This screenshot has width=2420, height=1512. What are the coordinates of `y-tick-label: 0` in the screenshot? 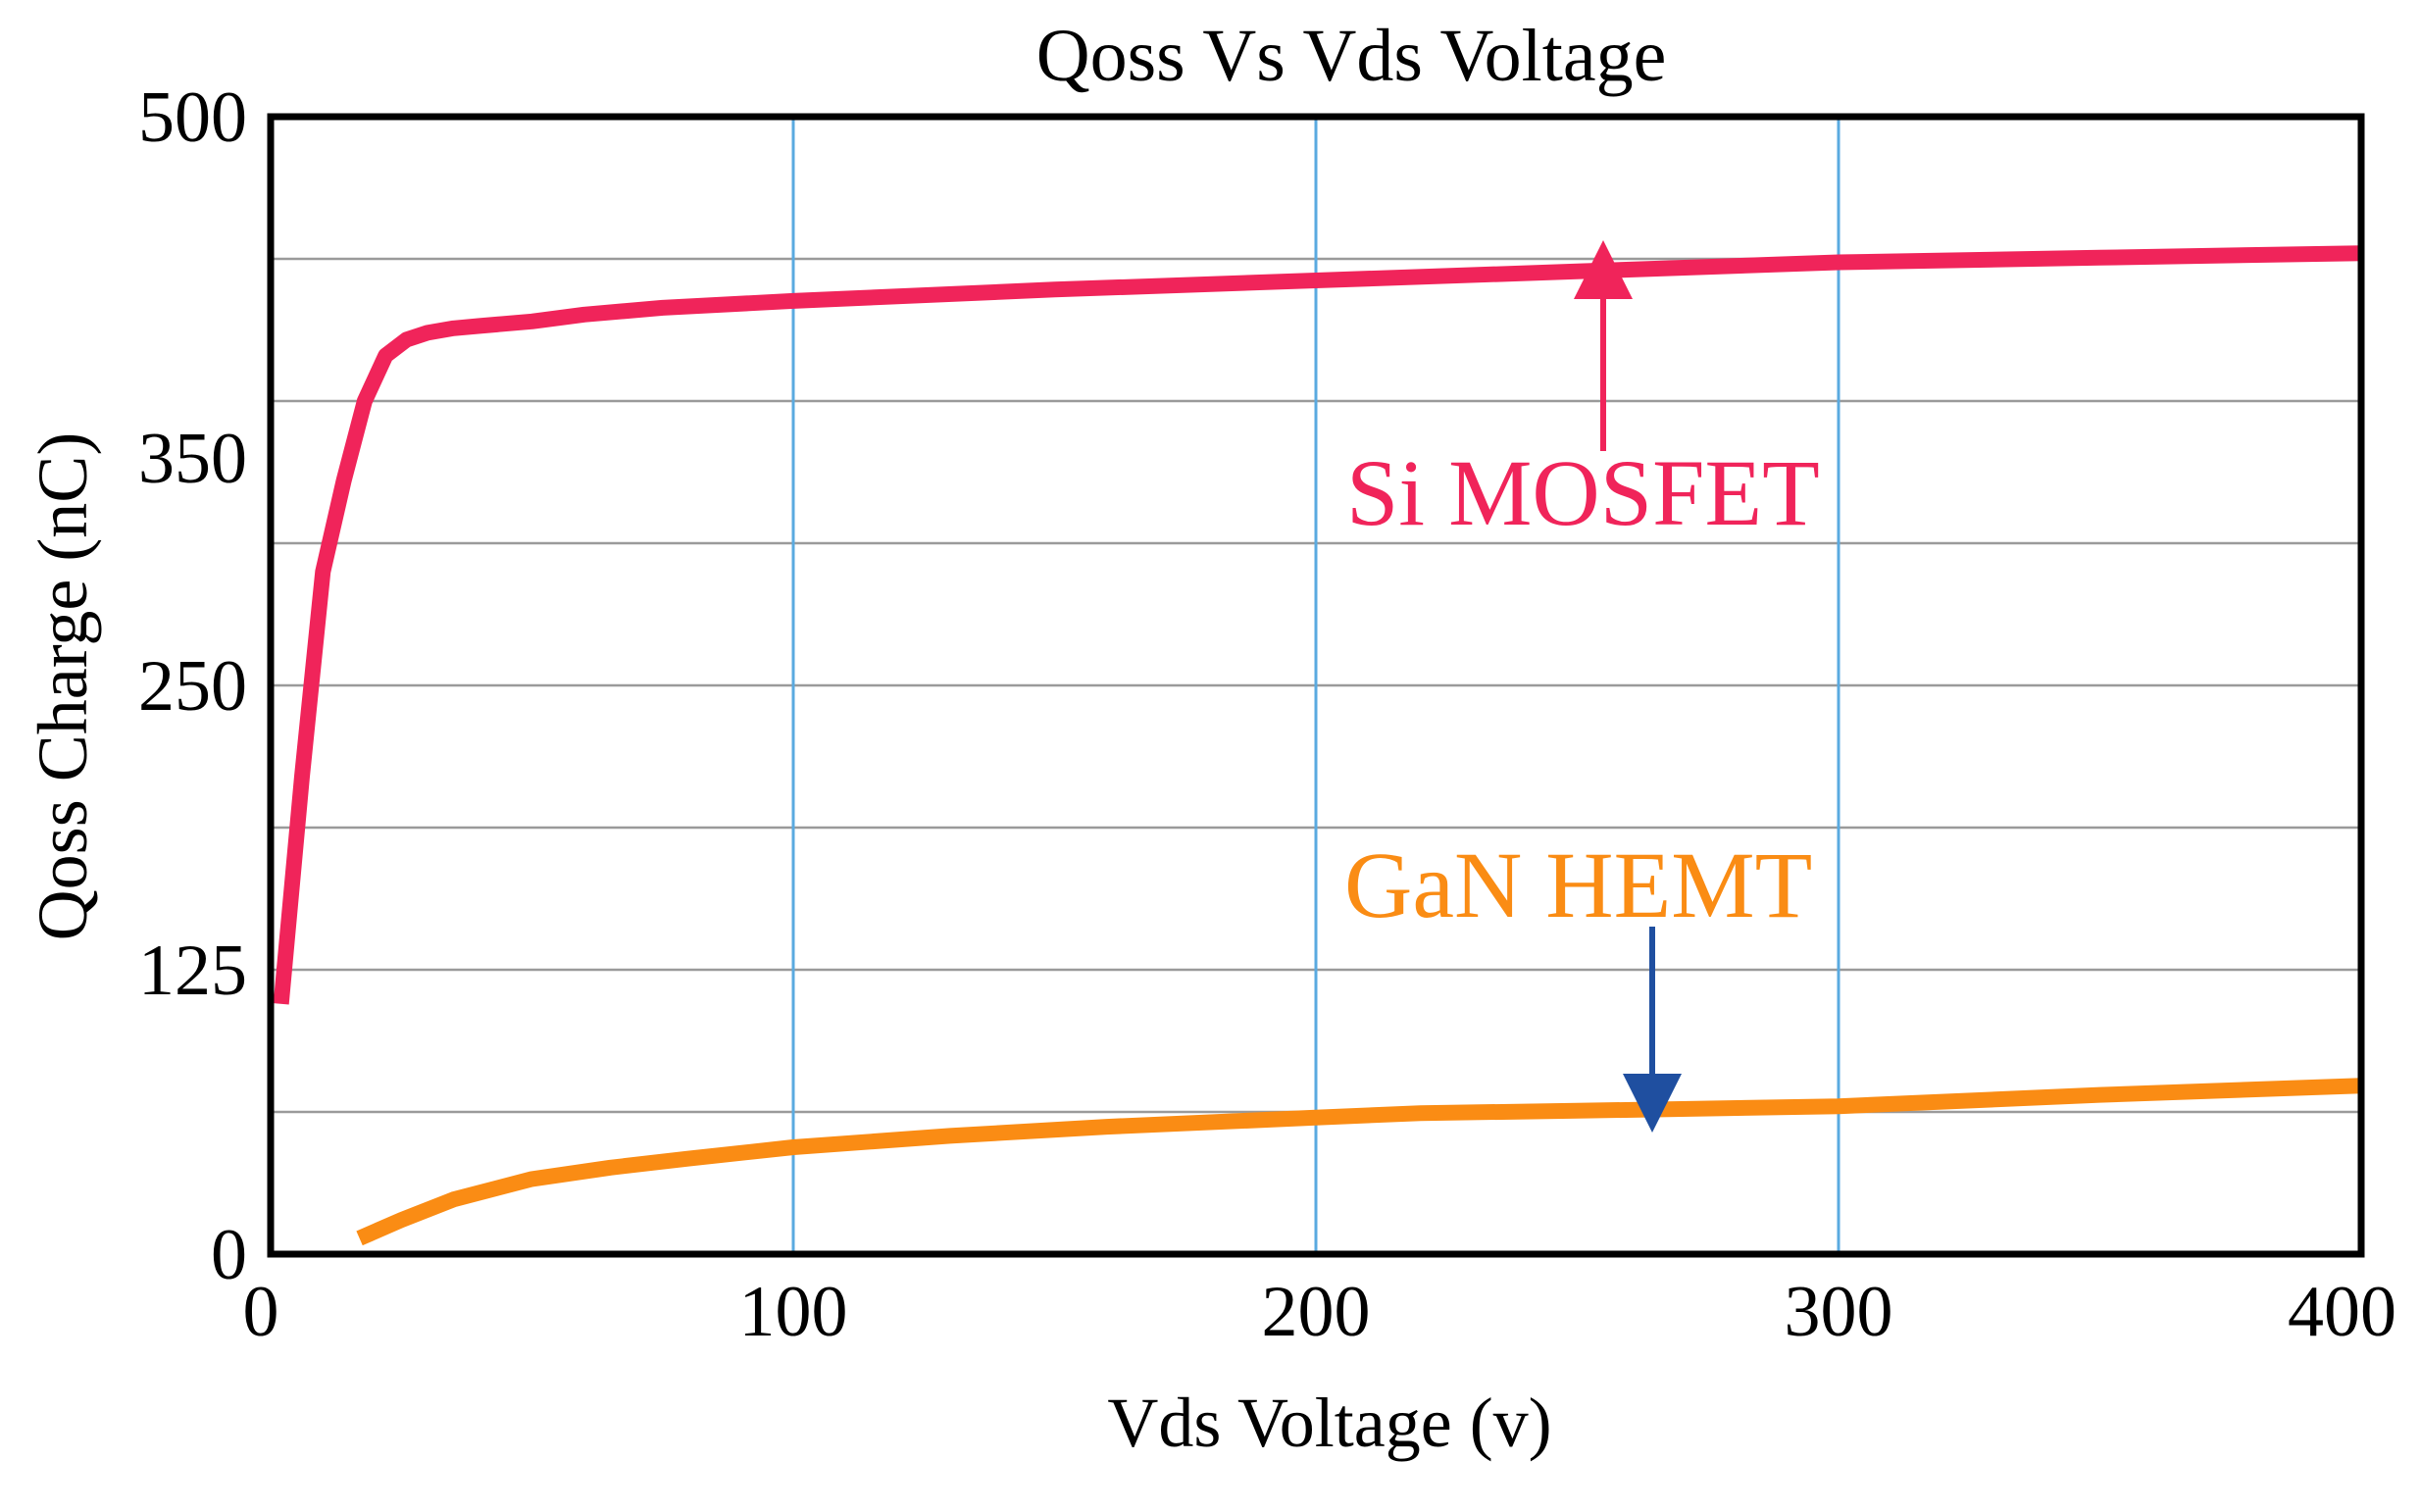 It's located at (229, 1255).